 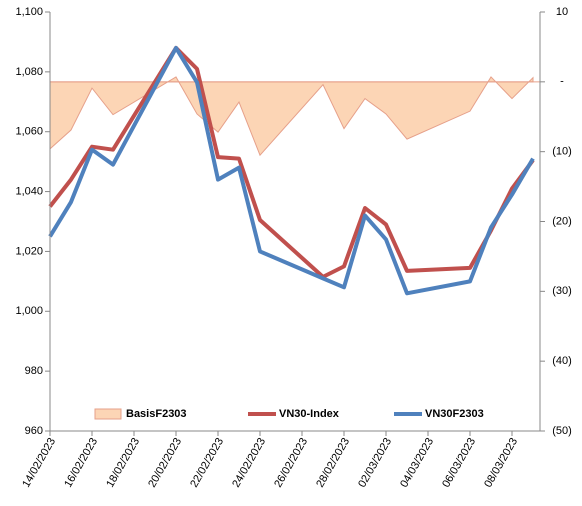 I want to click on legend-label: VN30-Index, so click(x=309, y=414).